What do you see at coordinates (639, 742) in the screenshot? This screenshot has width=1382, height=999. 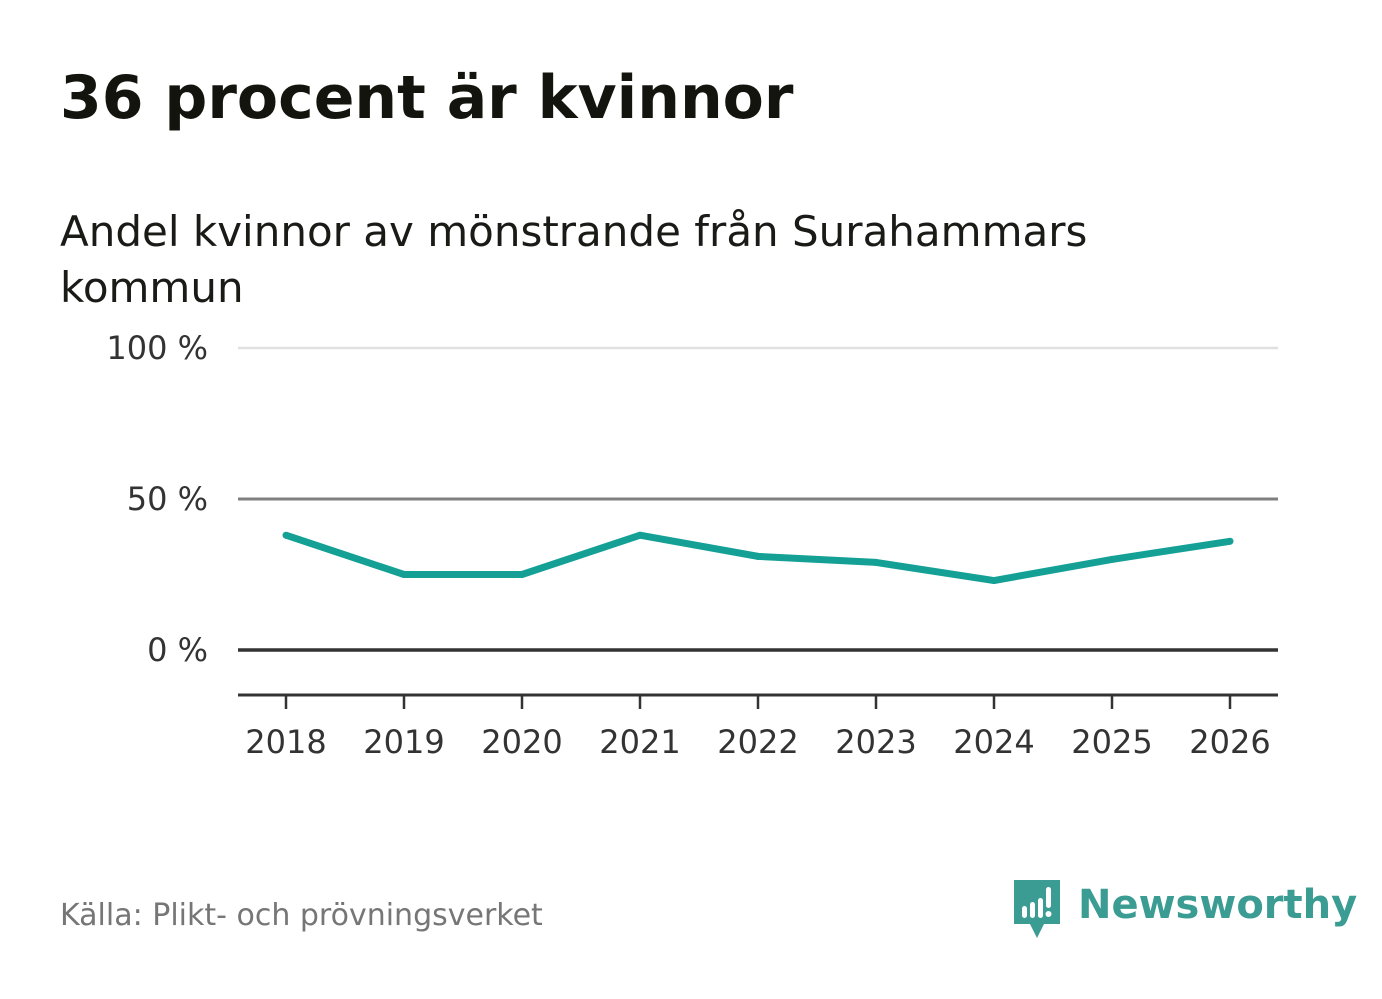 I see `x-tick-label: 2021` at bounding box center [639, 742].